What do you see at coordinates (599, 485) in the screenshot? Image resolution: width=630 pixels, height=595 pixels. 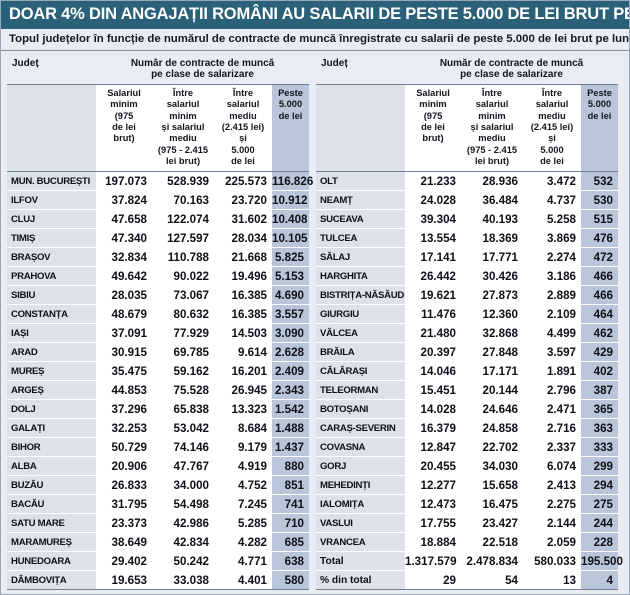 I see `cell-peste-5000: 294` at bounding box center [599, 485].